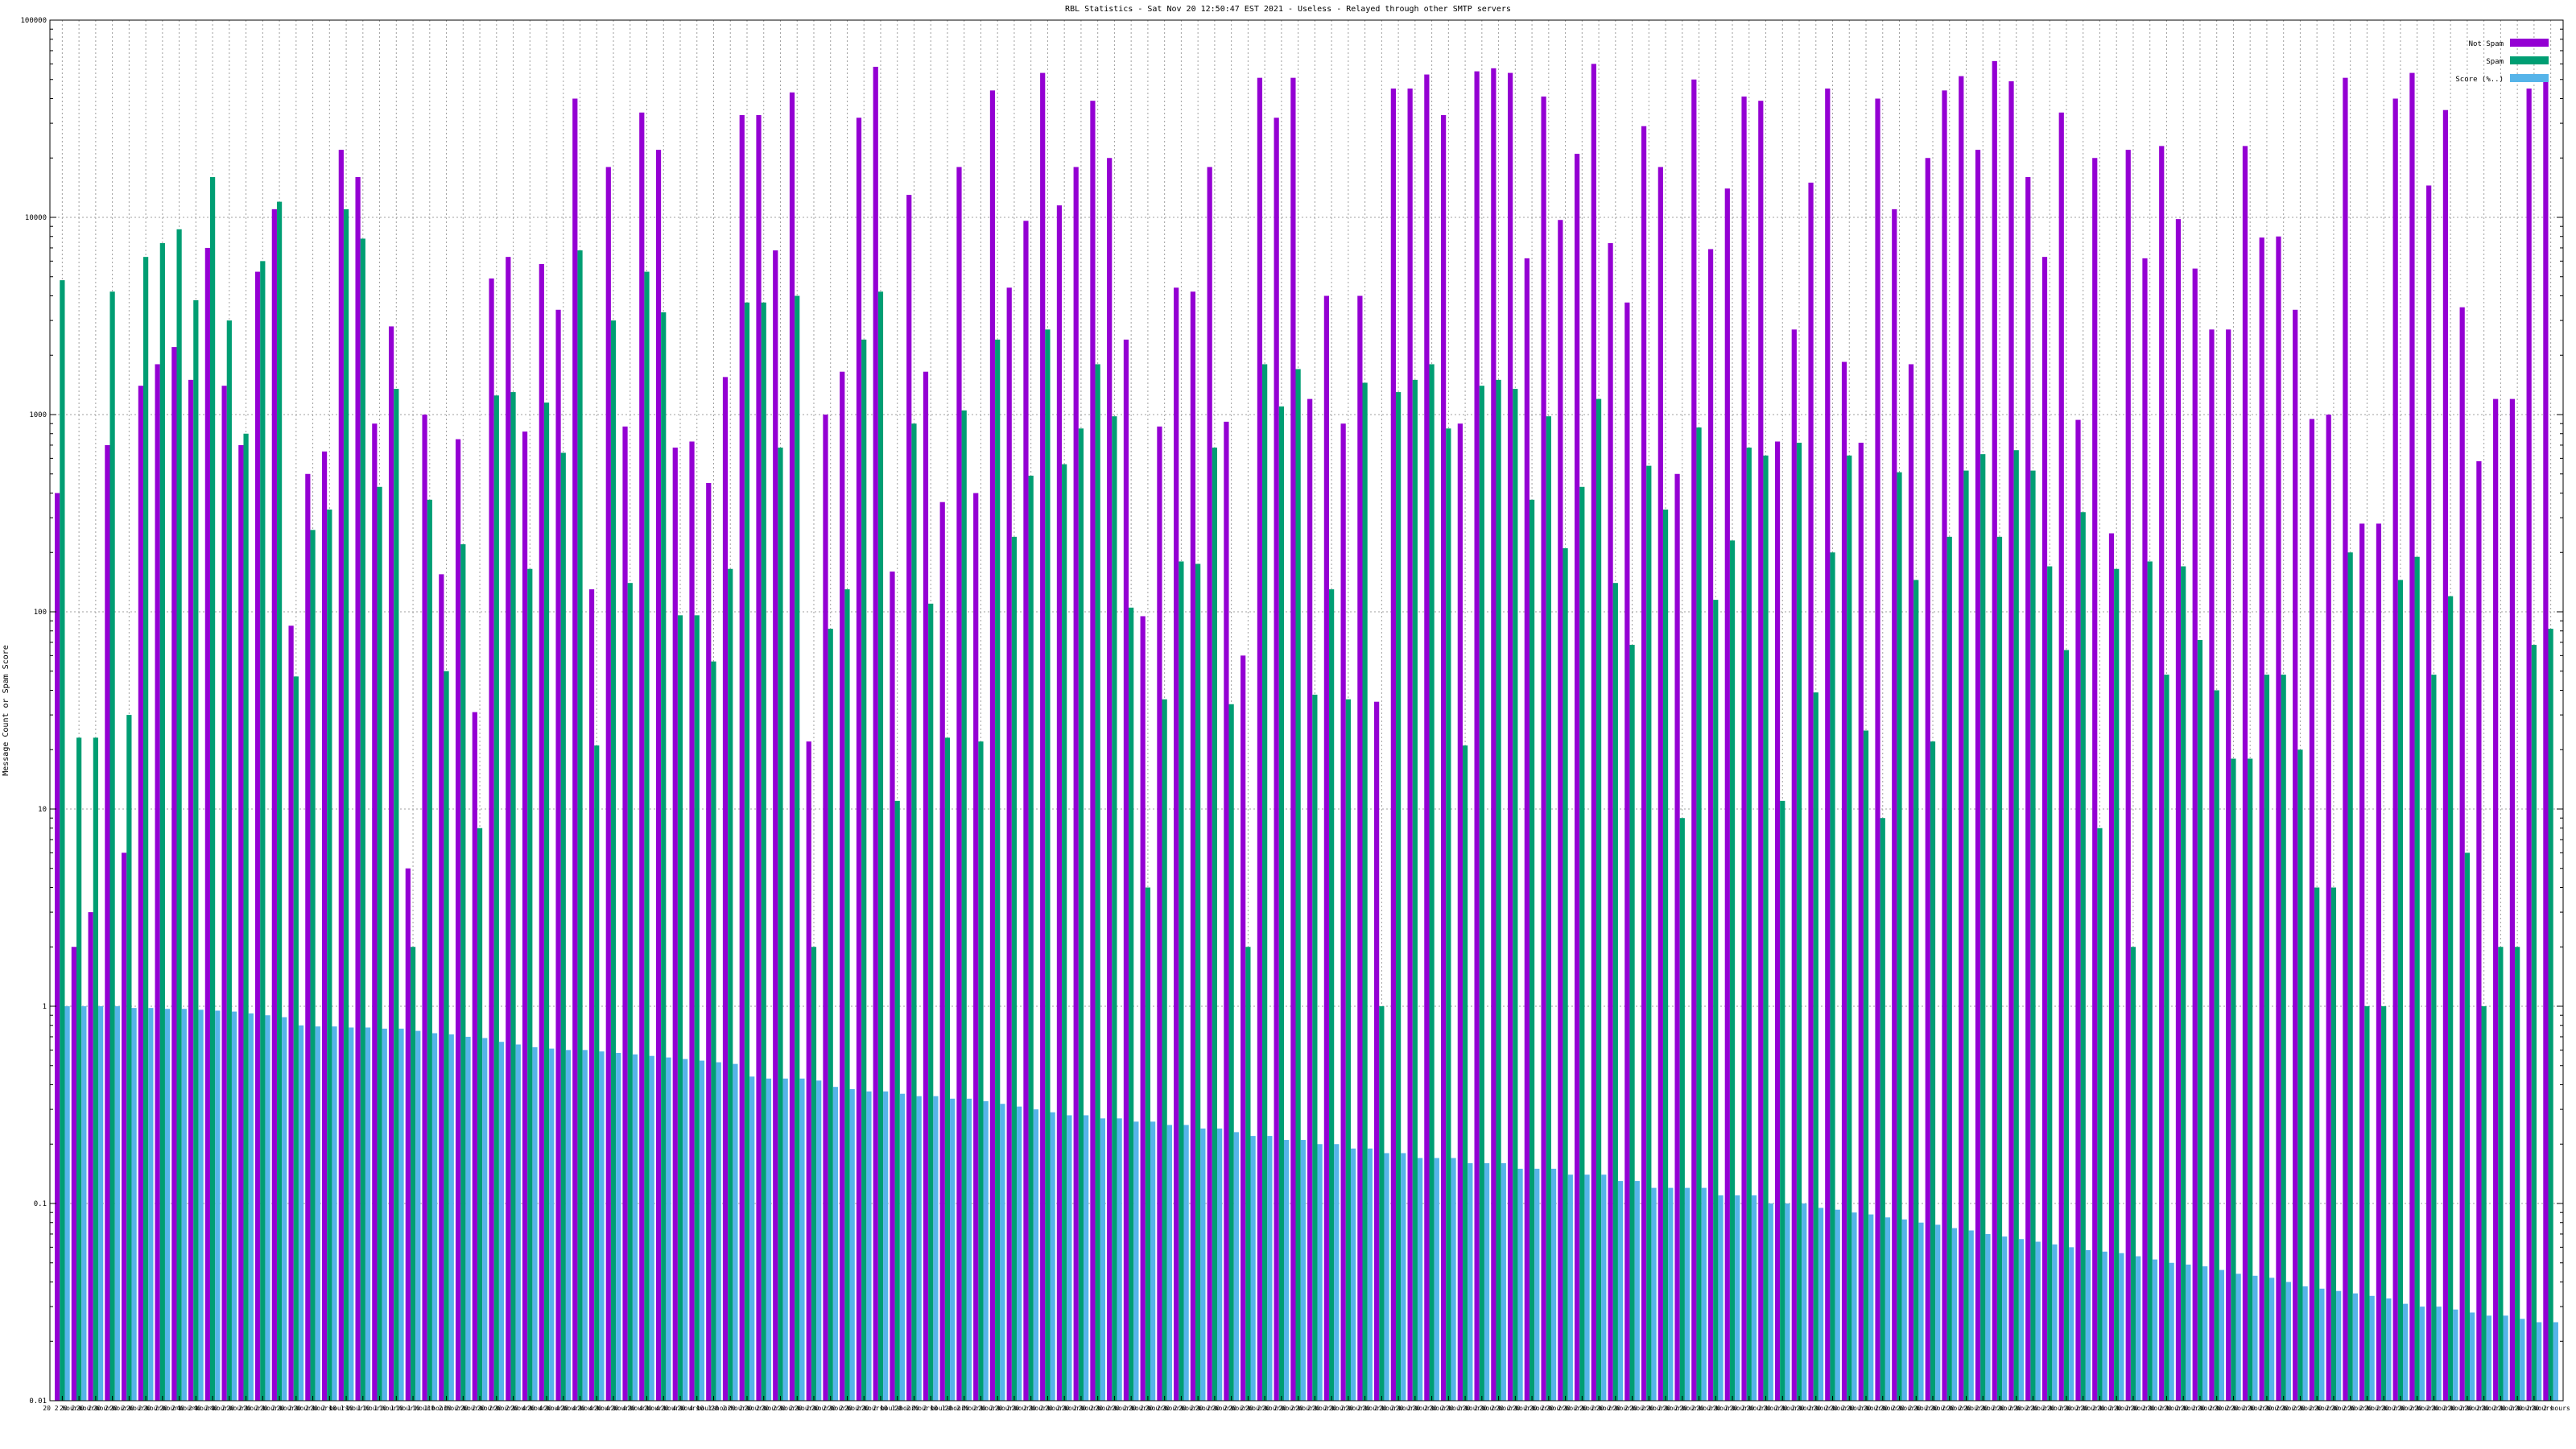 The height and width of the screenshot is (1449, 2576). I want to click on y-tick-label: 10000, so click(36, 218).